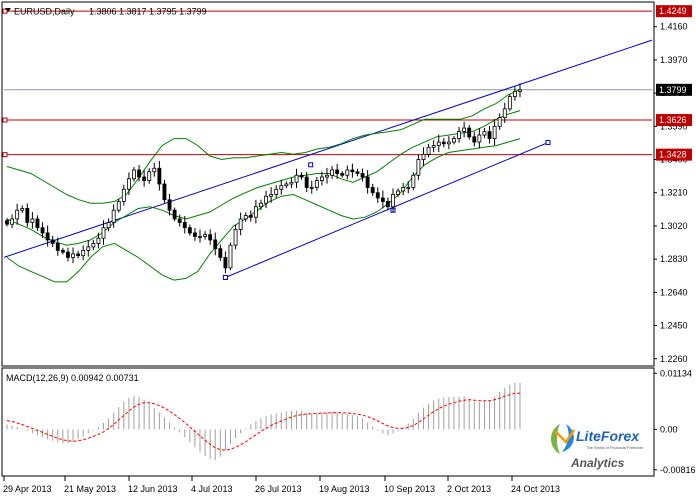 The height and width of the screenshot is (498, 696). Describe the element at coordinates (8, 10) in the screenshot. I see `symbol-dropdown-icon` at that location.